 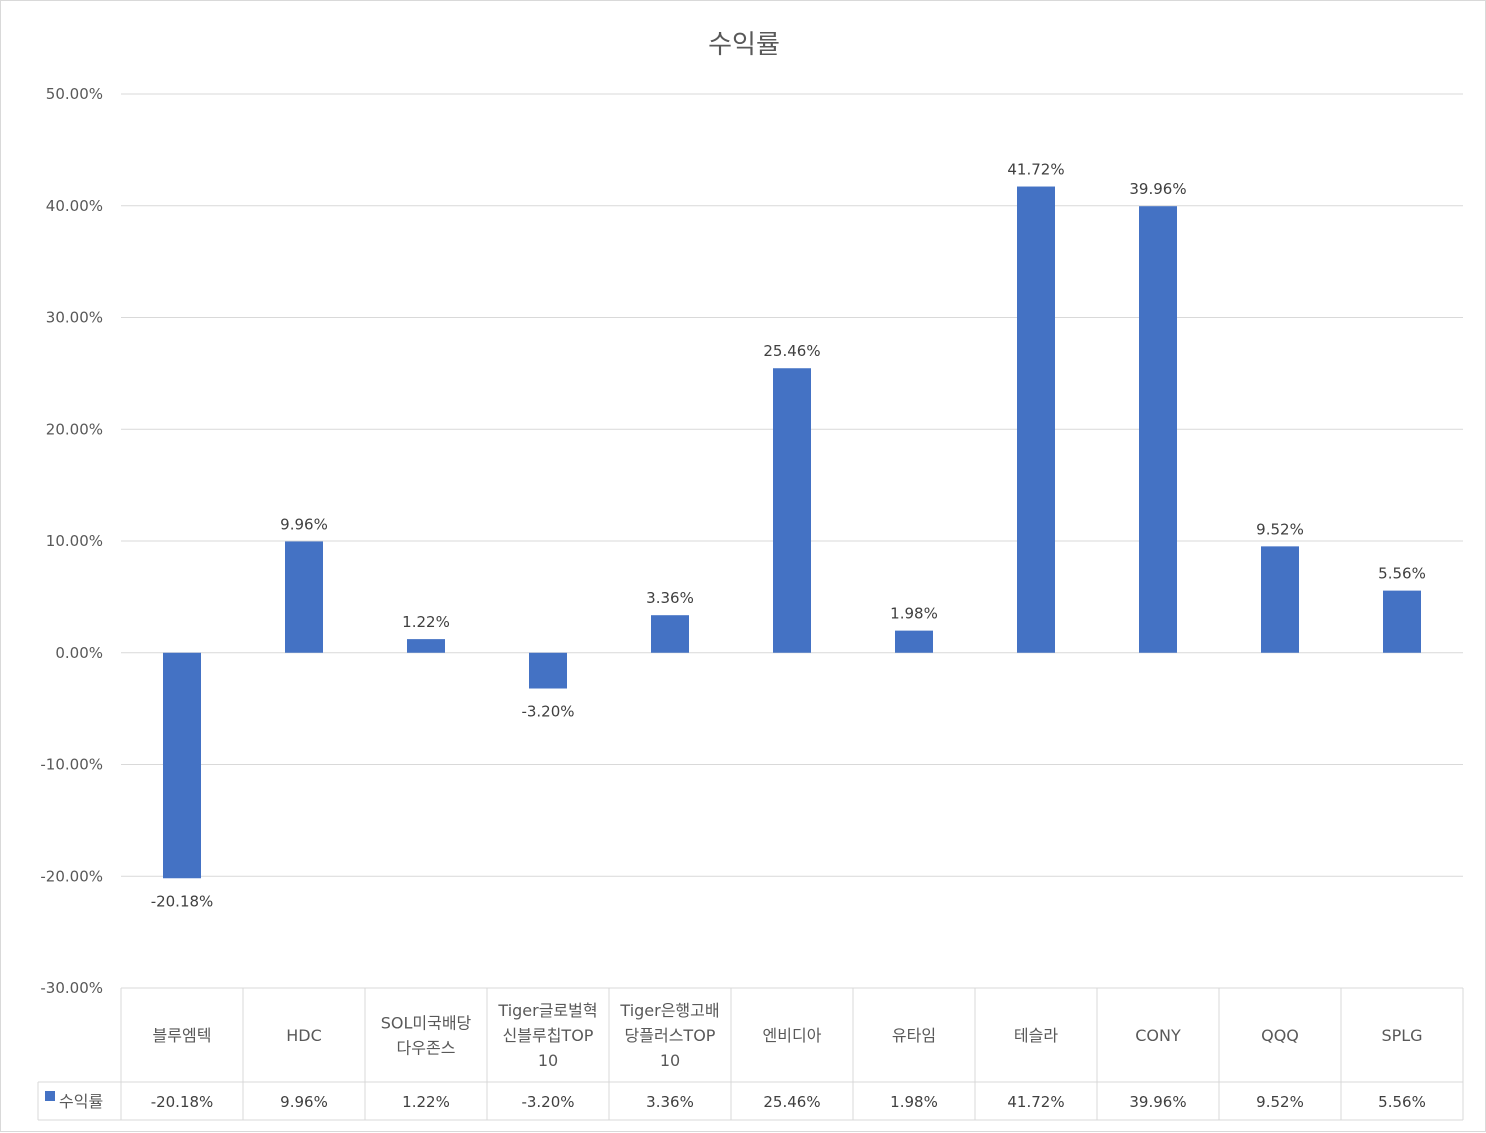 I want to click on category-label: HDC, so click(x=304, y=1035).